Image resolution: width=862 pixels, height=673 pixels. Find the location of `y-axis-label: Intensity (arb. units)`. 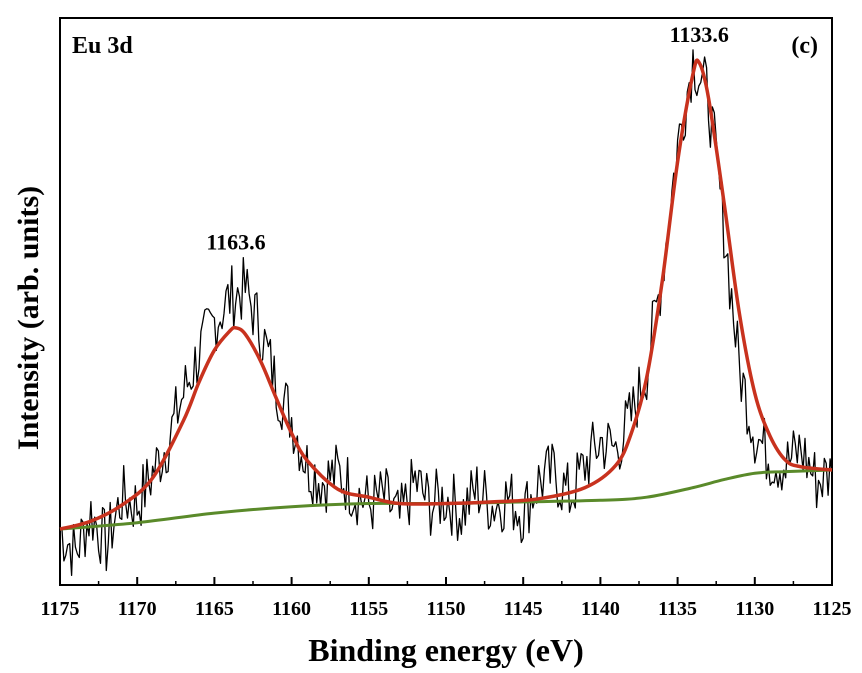

y-axis-label: Intensity (arb. units) is located at coordinates (28, 318).